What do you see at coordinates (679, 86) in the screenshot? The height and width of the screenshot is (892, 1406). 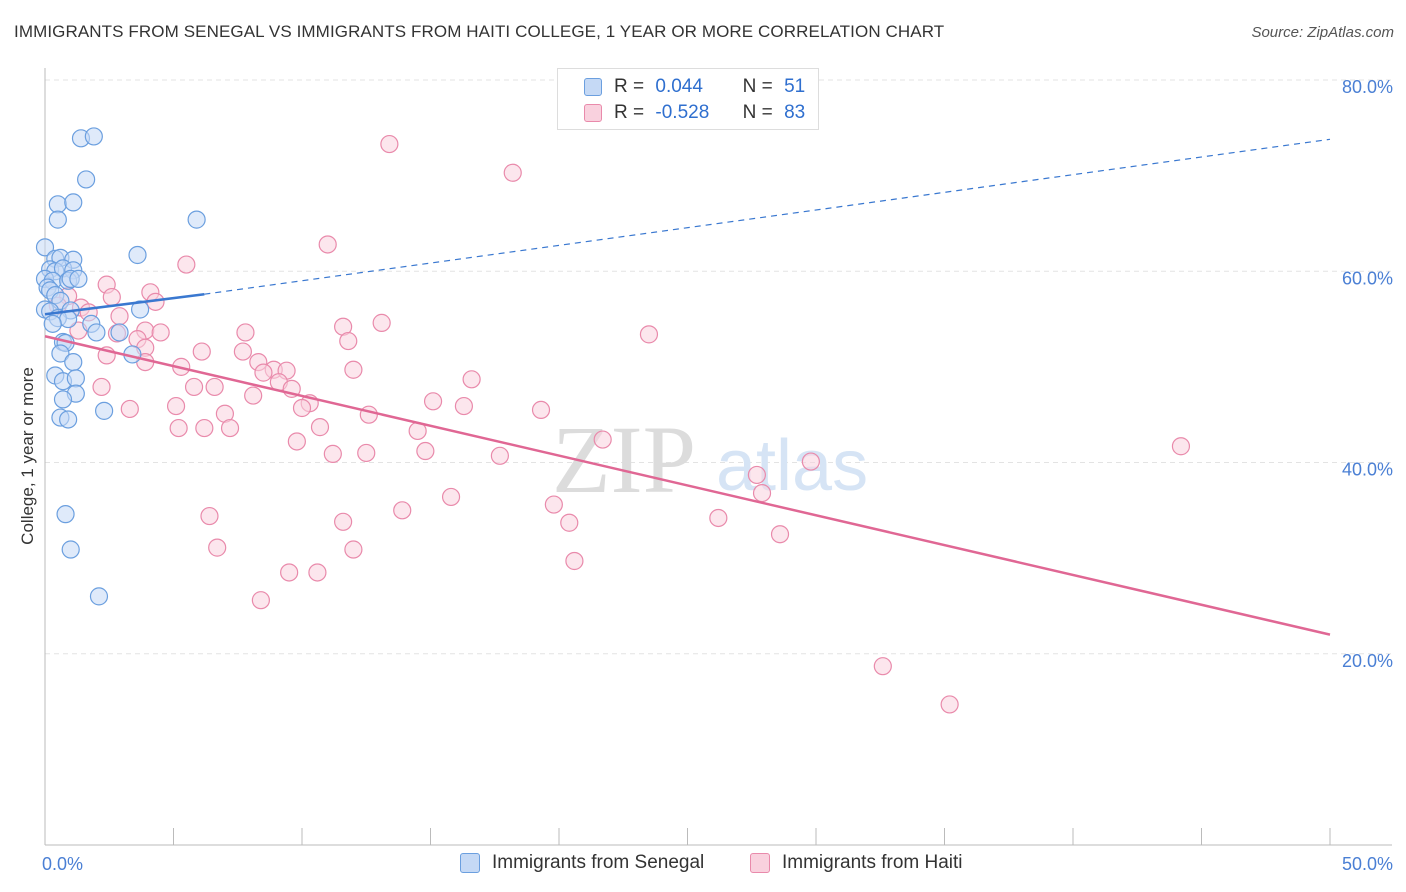 I see `r-value-senegal: 0.044` at bounding box center [679, 86].